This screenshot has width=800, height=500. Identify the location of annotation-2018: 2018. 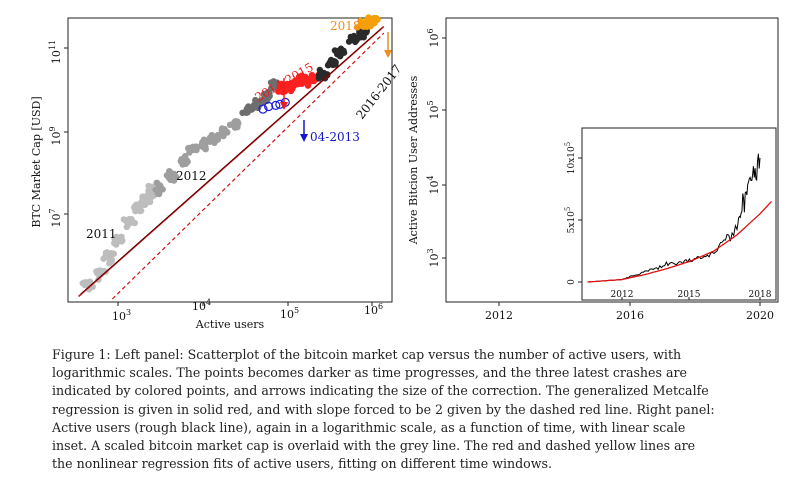
(345, 26).